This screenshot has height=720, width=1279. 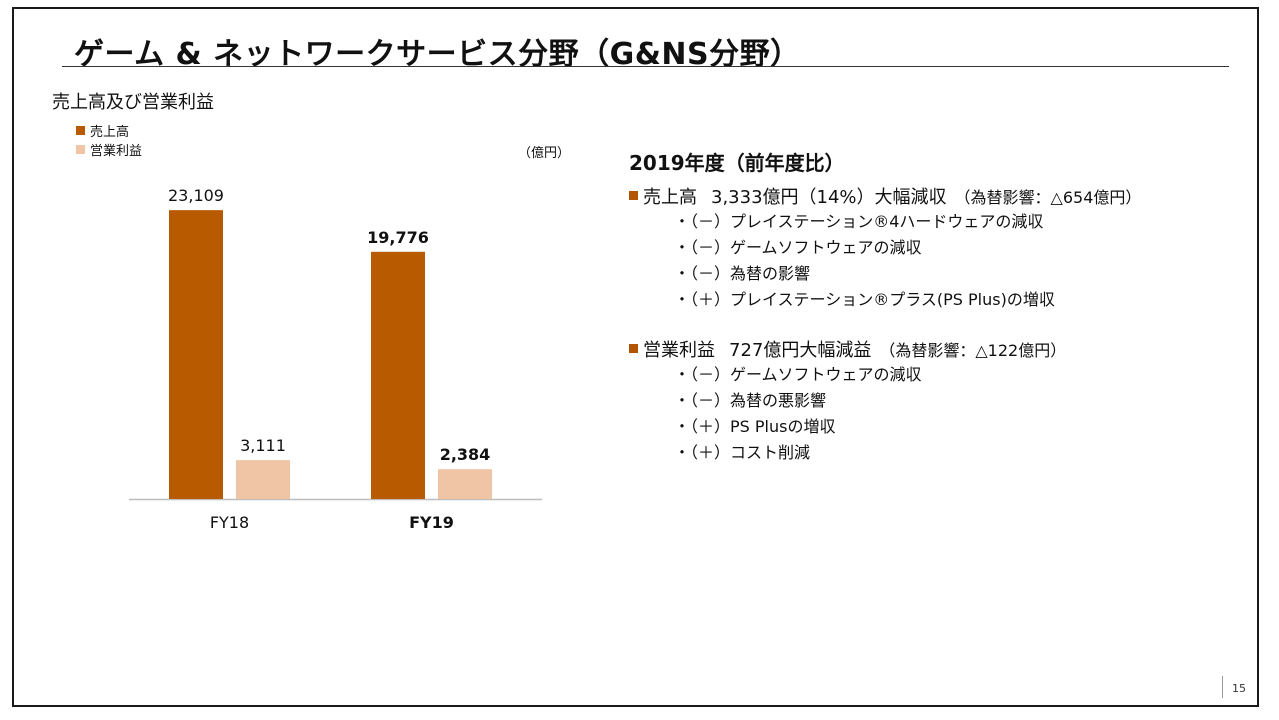 What do you see at coordinates (737, 163) in the screenshot?
I see `period-heading: 2019年度（前年度比）` at bounding box center [737, 163].